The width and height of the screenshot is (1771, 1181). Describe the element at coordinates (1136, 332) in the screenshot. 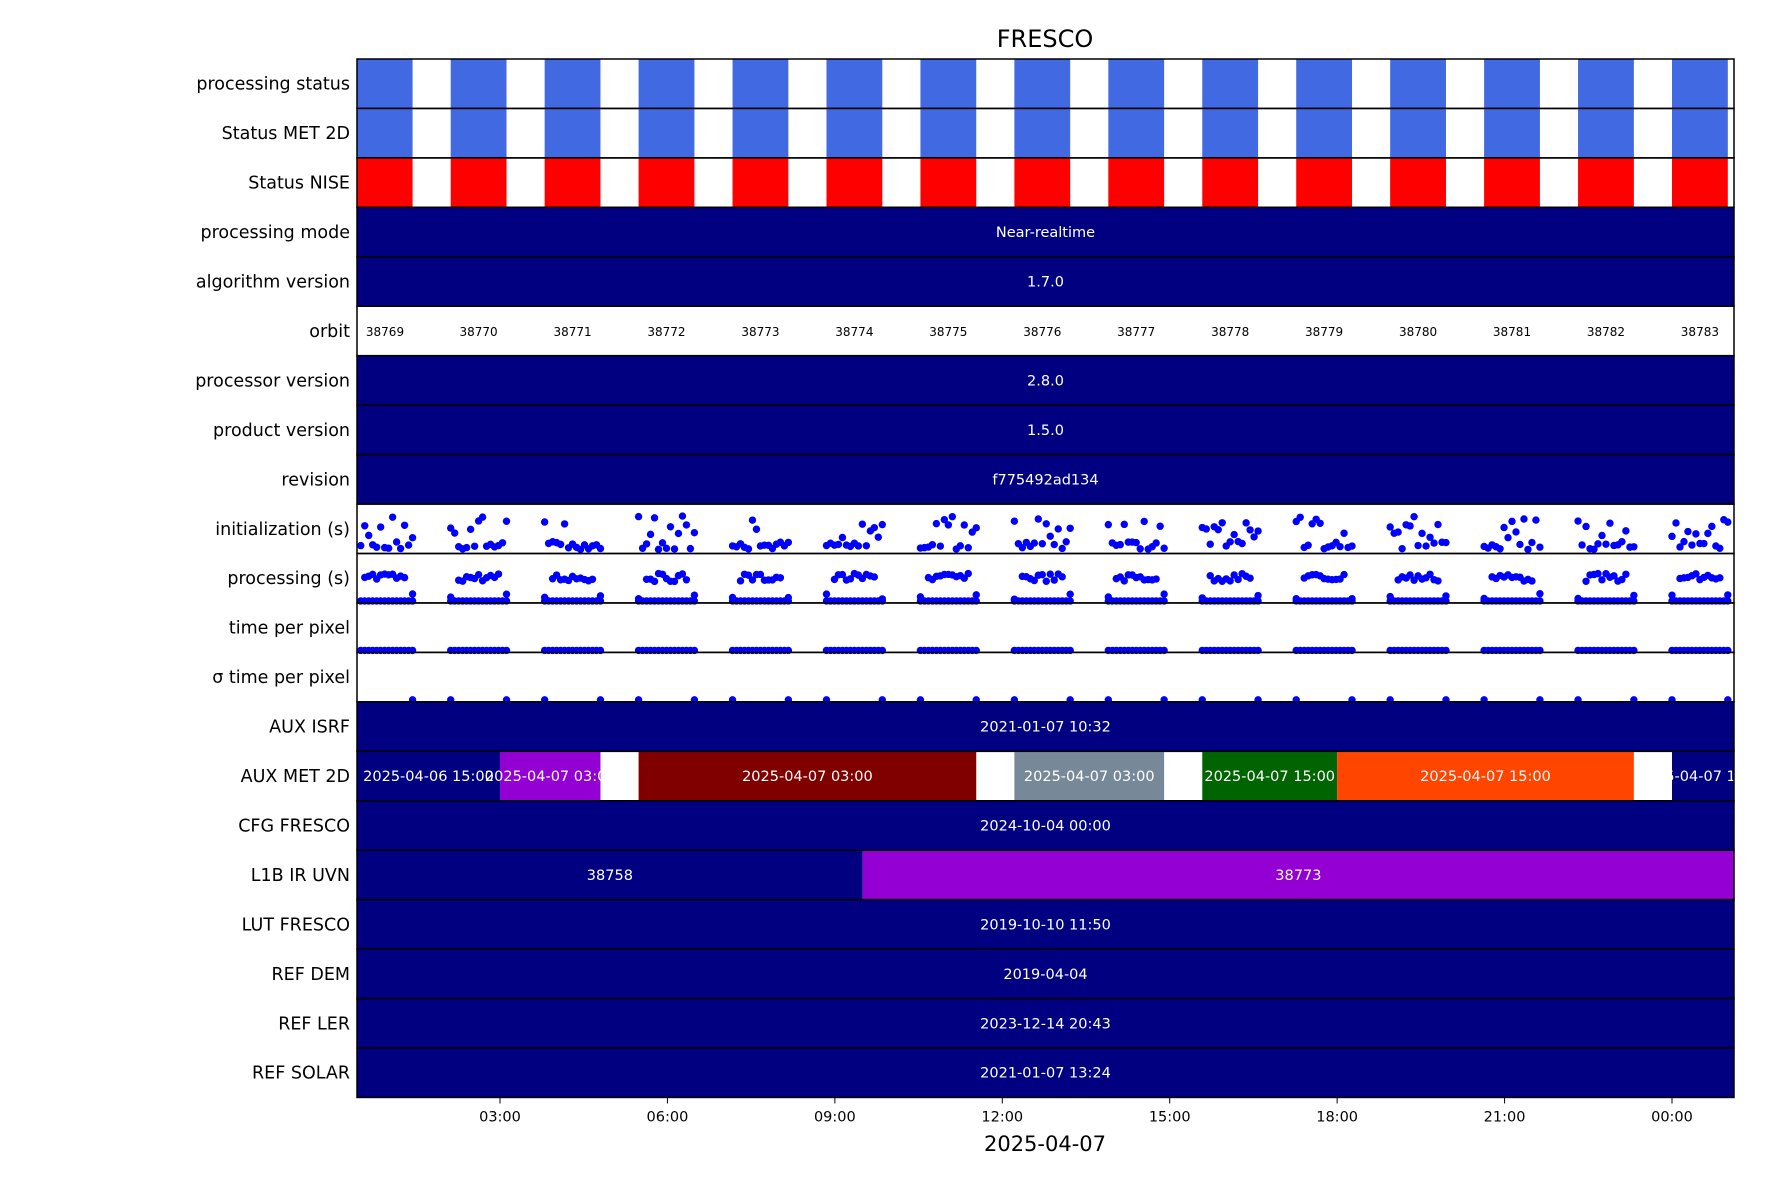

I see `orbit-label: 38777` at that location.